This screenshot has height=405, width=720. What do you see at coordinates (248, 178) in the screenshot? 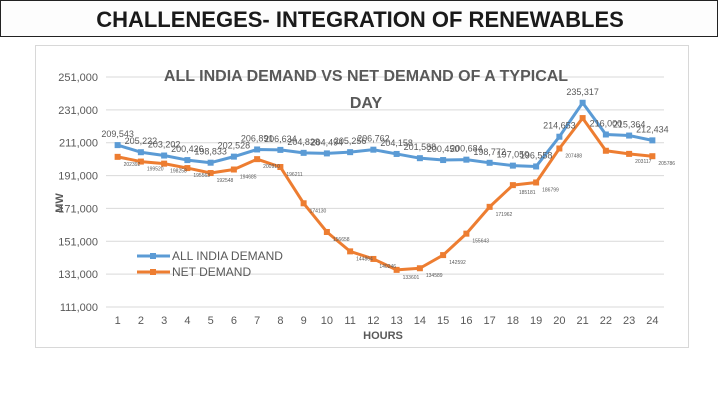
I see `data-label-net-demand: 194685` at bounding box center [248, 178].